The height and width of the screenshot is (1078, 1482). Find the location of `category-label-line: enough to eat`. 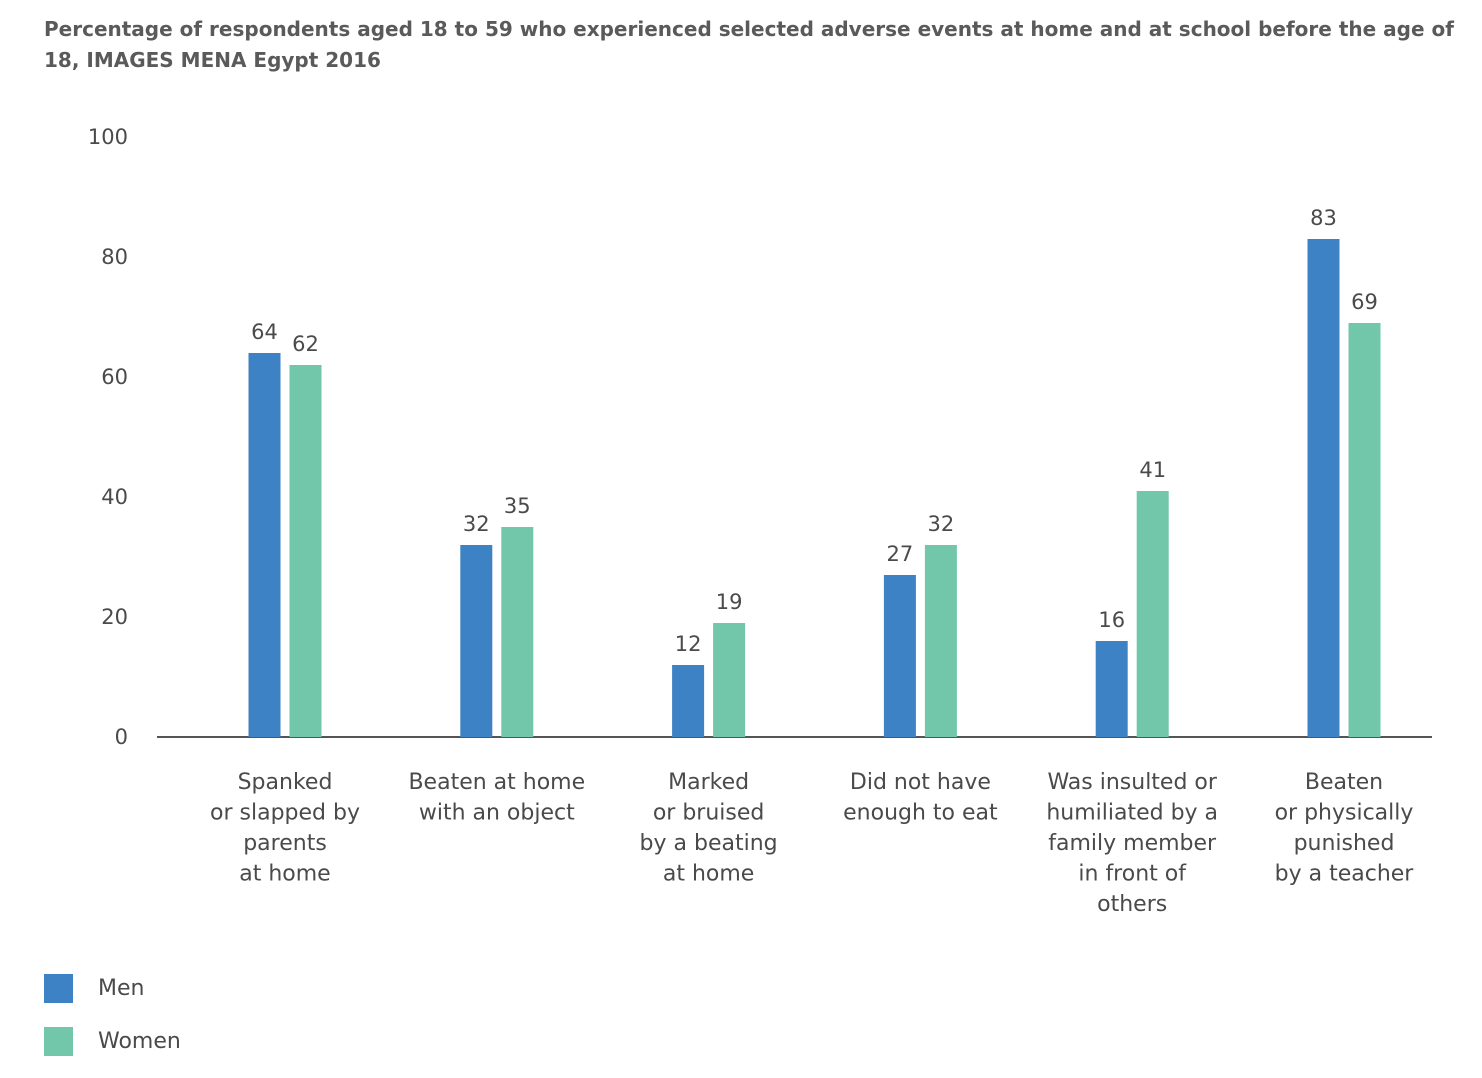

category-label-line: enough to eat is located at coordinates (920, 813).